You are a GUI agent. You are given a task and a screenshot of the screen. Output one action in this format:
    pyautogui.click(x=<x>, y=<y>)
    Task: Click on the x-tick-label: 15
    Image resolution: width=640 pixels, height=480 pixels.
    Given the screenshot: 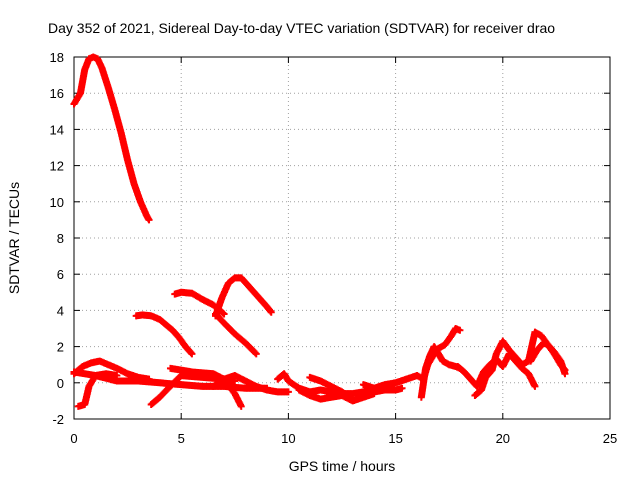 What is the action you would take?
    pyautogui.click(x=395, y=438)
    